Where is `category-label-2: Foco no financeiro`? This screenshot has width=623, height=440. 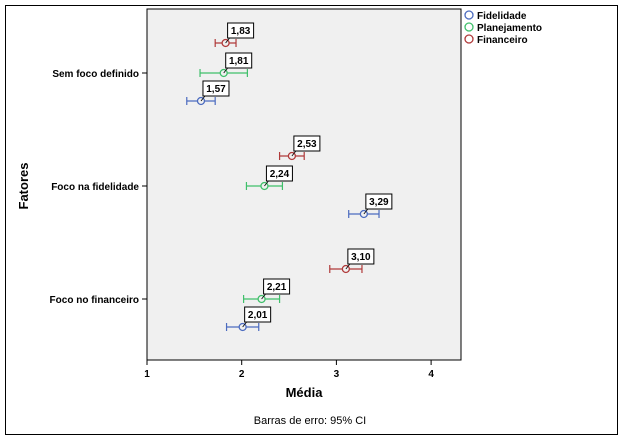 category-label-2: Foco no financeiro is located at coordinates (94, 300).